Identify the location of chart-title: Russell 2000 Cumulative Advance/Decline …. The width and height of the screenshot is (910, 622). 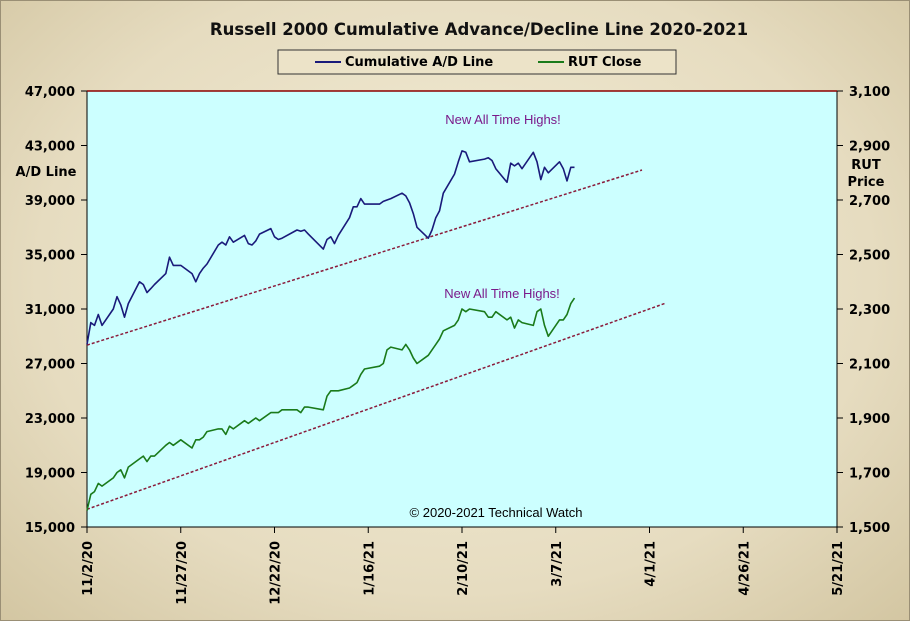
(479, 29).